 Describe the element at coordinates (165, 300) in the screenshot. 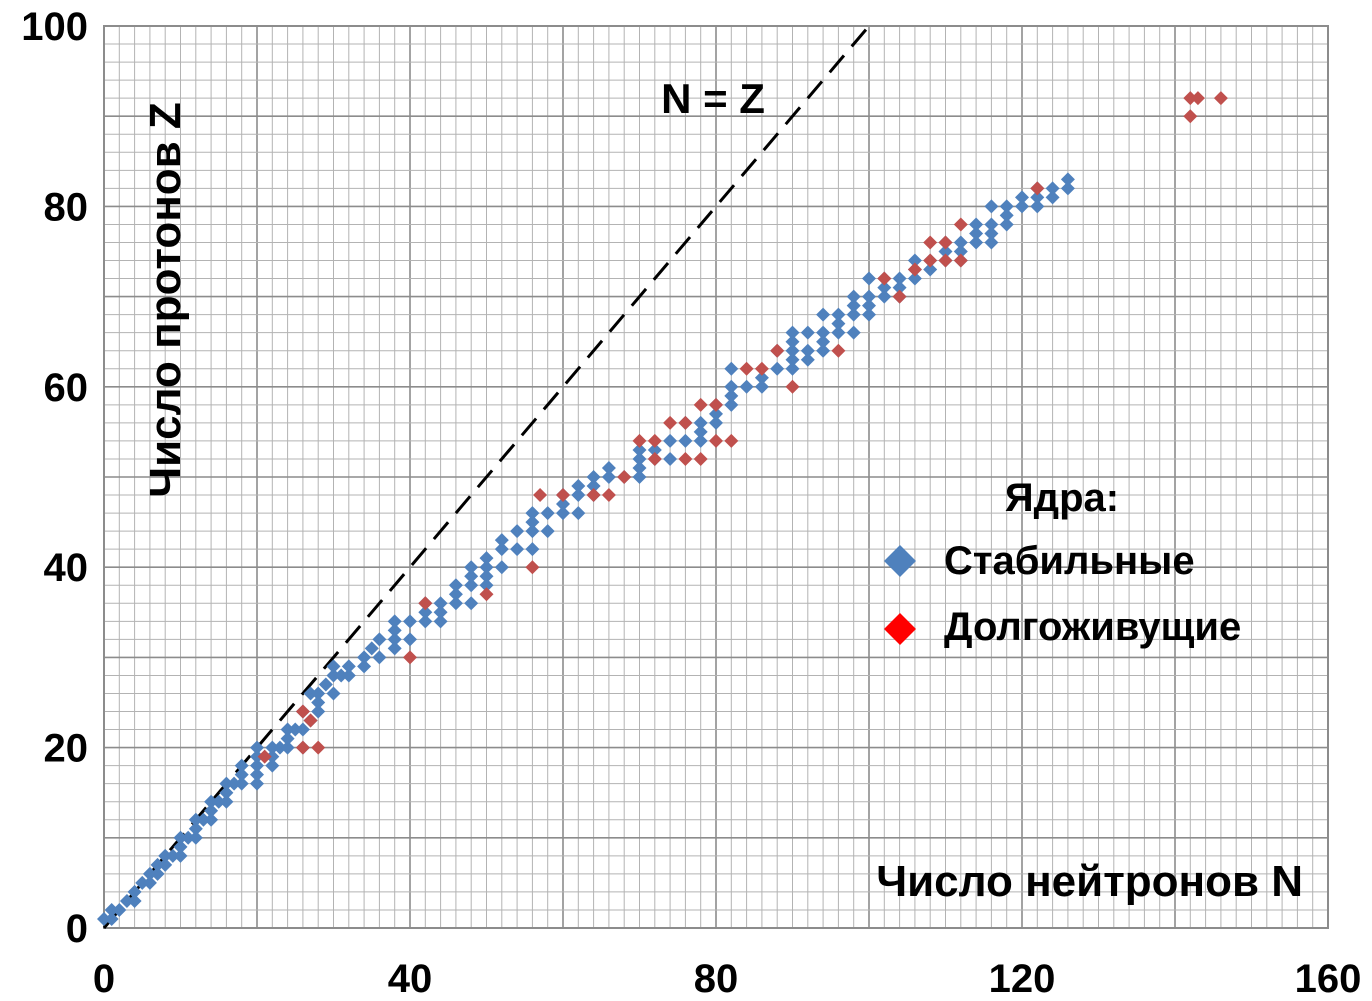

I see `y-axis-title: Число протонов Z` at that location.